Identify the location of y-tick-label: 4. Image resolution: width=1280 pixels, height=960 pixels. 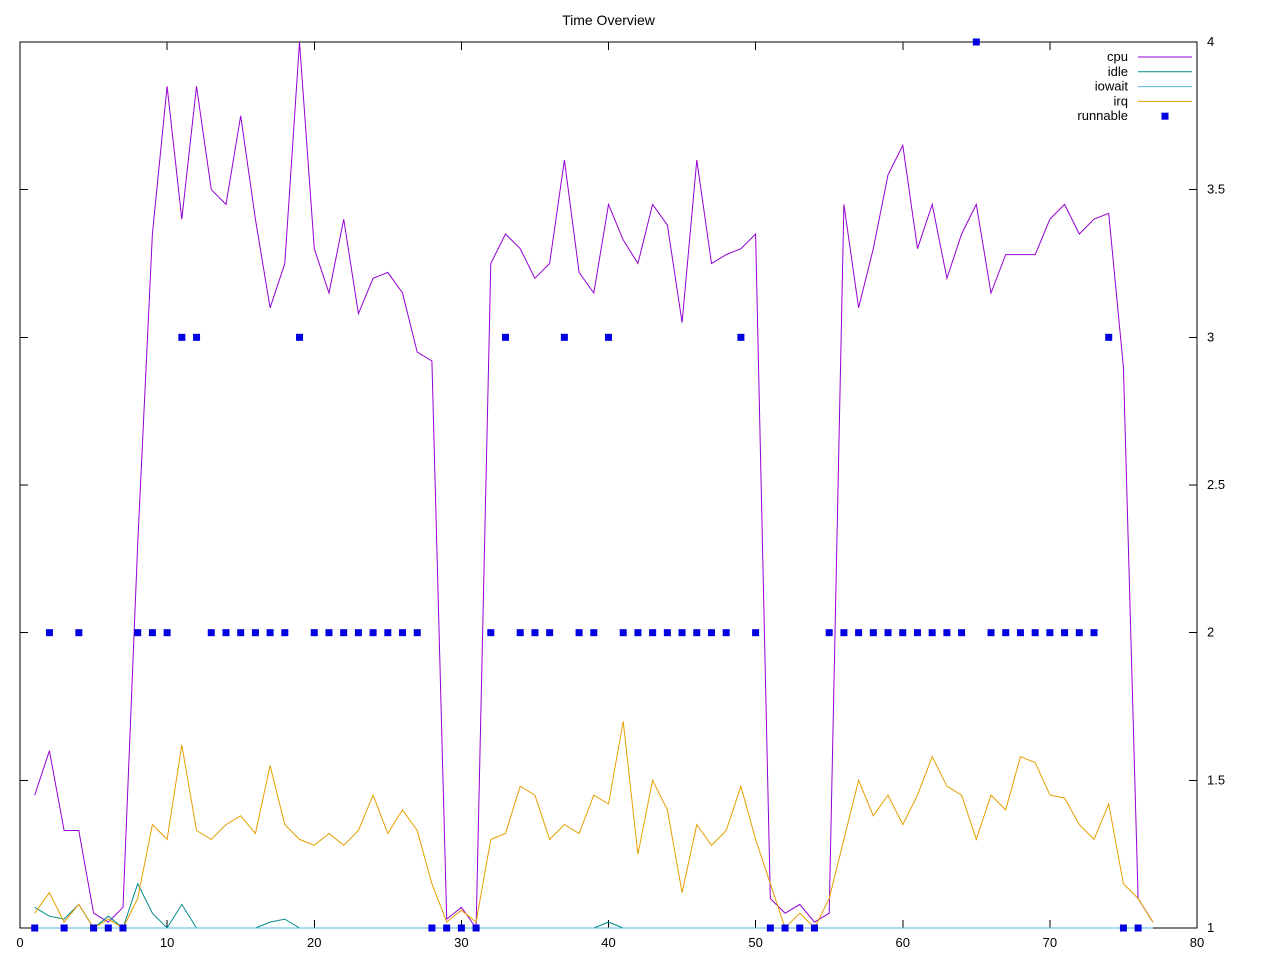
(1210, 41).